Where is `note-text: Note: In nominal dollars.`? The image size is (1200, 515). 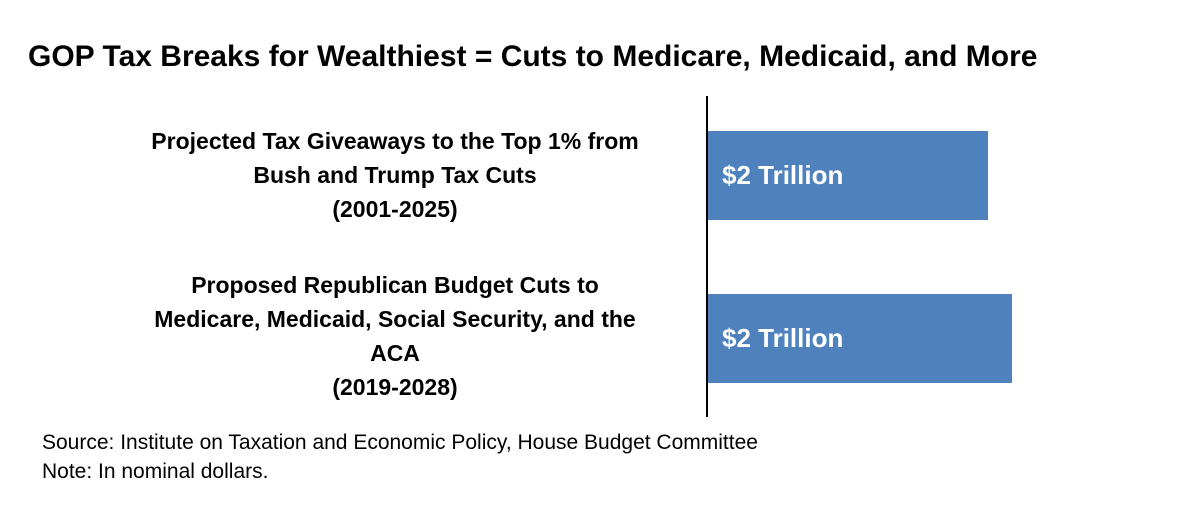 note-text: Note: In nominal dollars. is located at coordinates (155, 471).